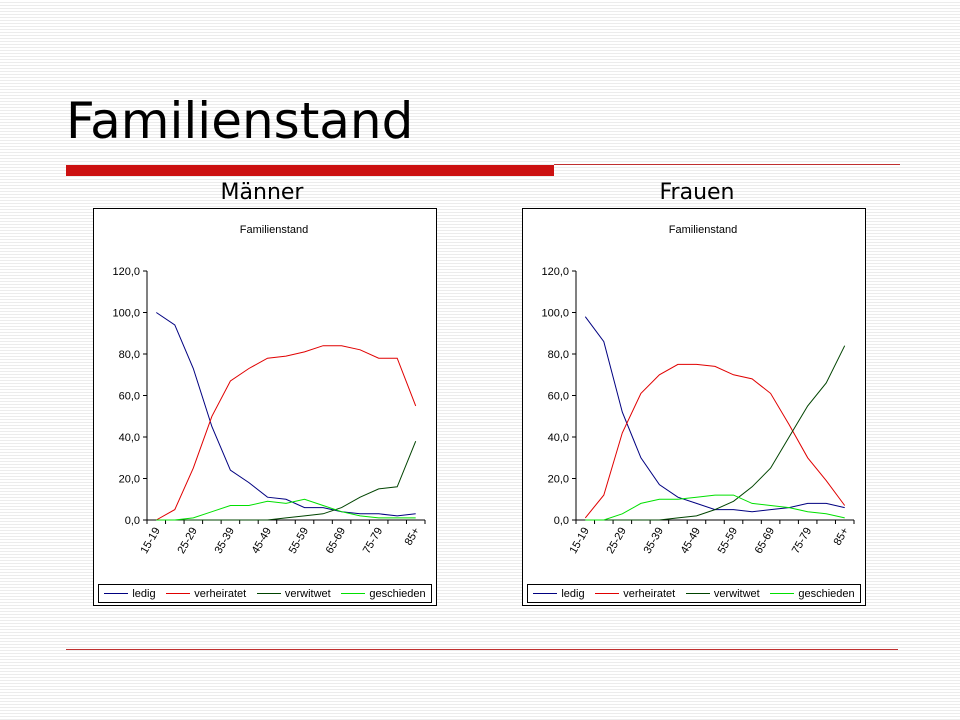  I want to click on chart-frauen-ytick-label: 20,0, so click(558, 480).